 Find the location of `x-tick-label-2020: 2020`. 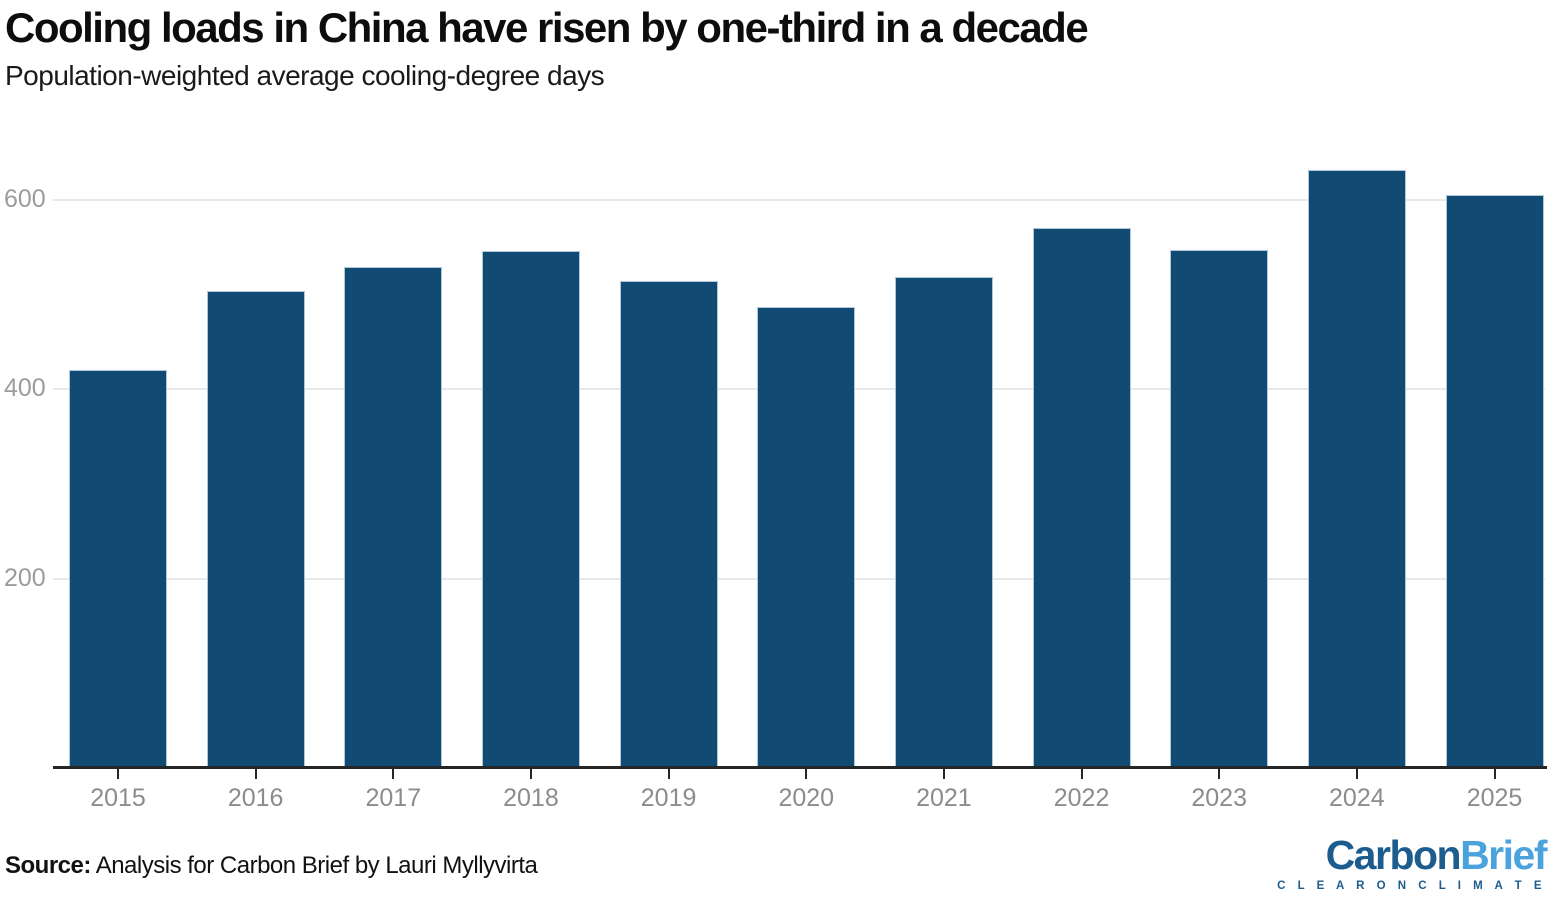

x-tick-label-2020: 2020 is located at coordinates (806, 798).